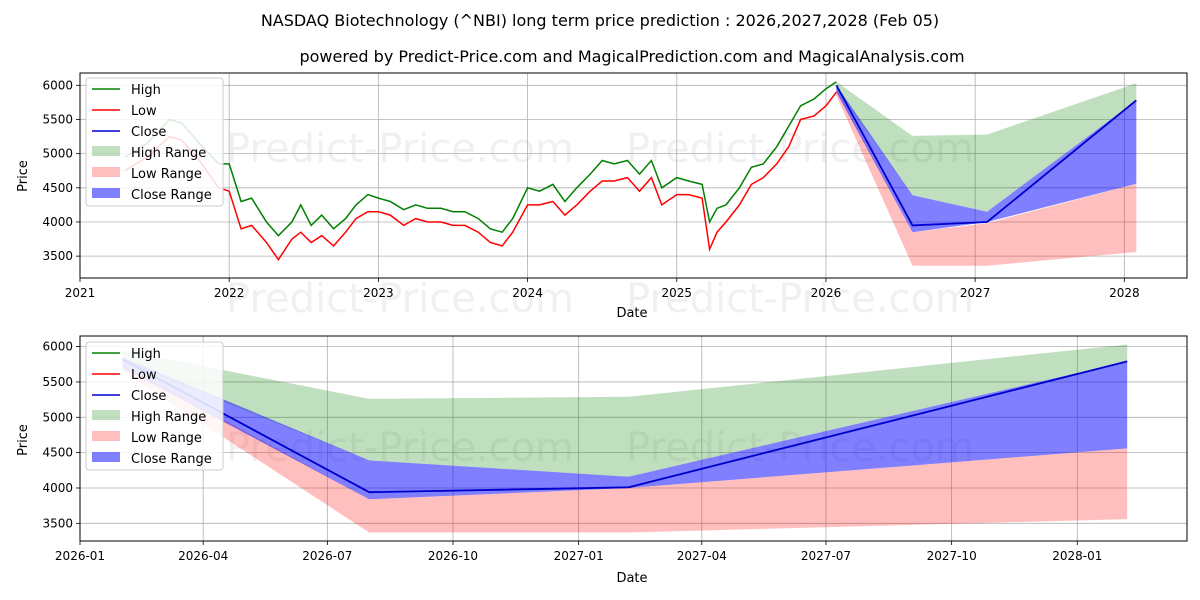 Image resolution: width=1200 pixels, height=600 pixels. I want to click on high-range-band, so click(986, 146).